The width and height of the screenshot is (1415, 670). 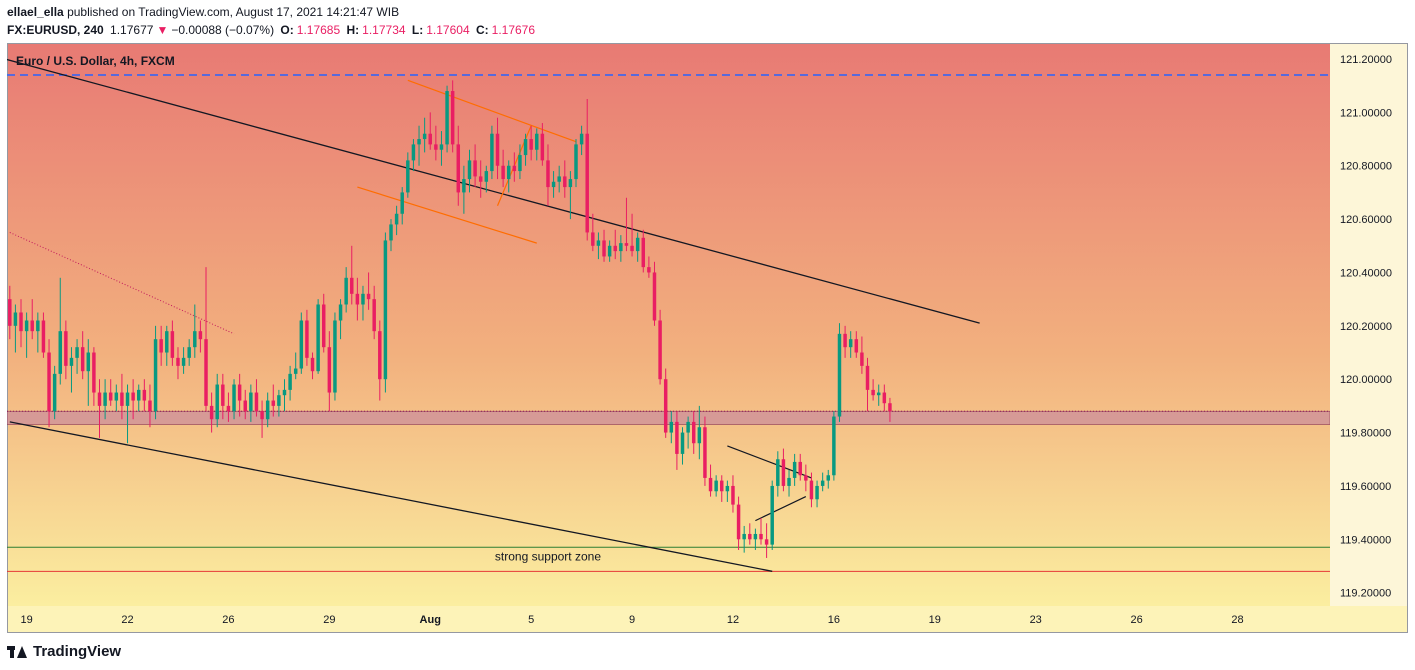 What do you see at coordinates (668, 417) in the screenshot?
I see `support-resistance-zone` at bounding box center [668, 417].